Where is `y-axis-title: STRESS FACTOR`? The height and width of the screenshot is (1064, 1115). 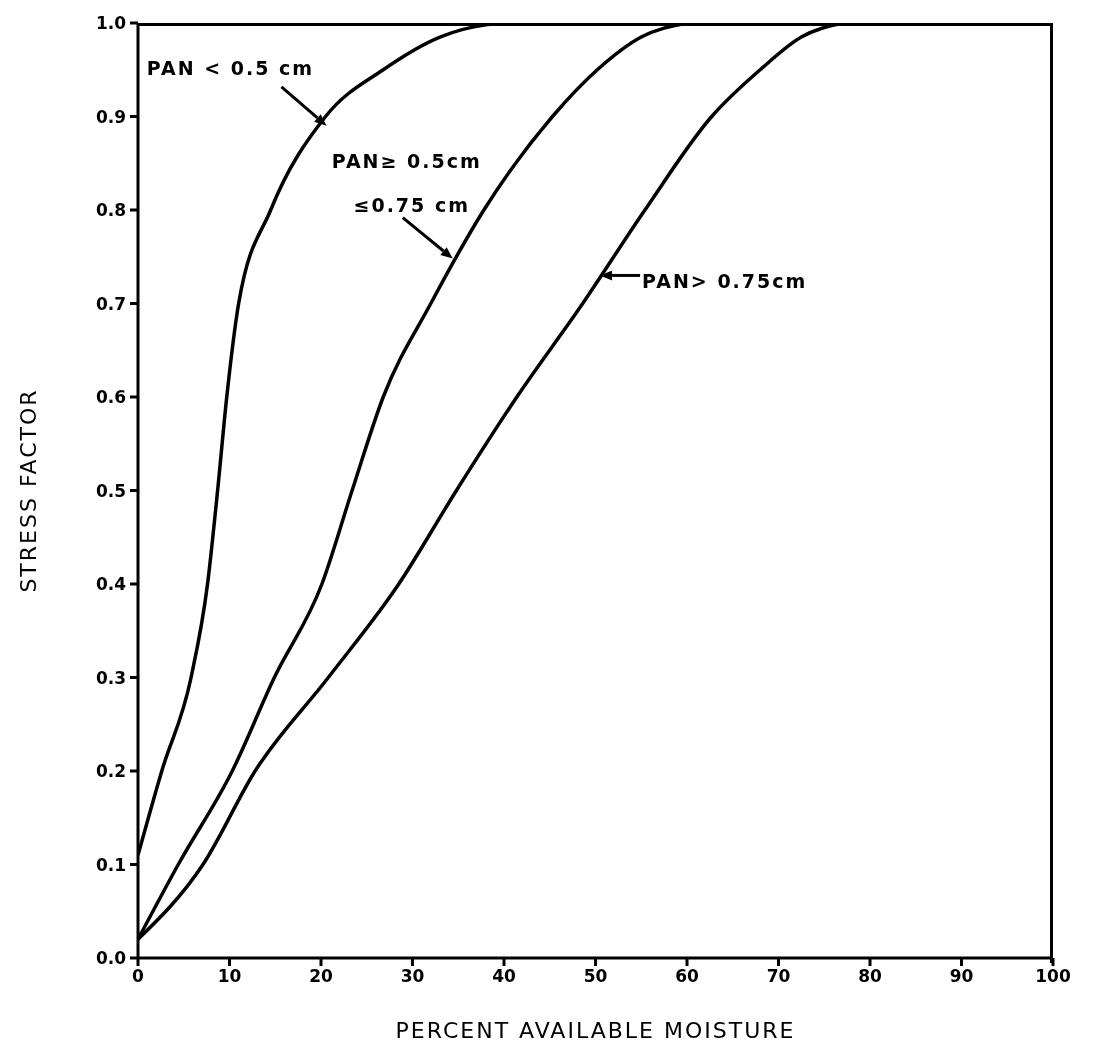 y-axis-title: STRESS FACTOR is located at coordinates (28, 490).